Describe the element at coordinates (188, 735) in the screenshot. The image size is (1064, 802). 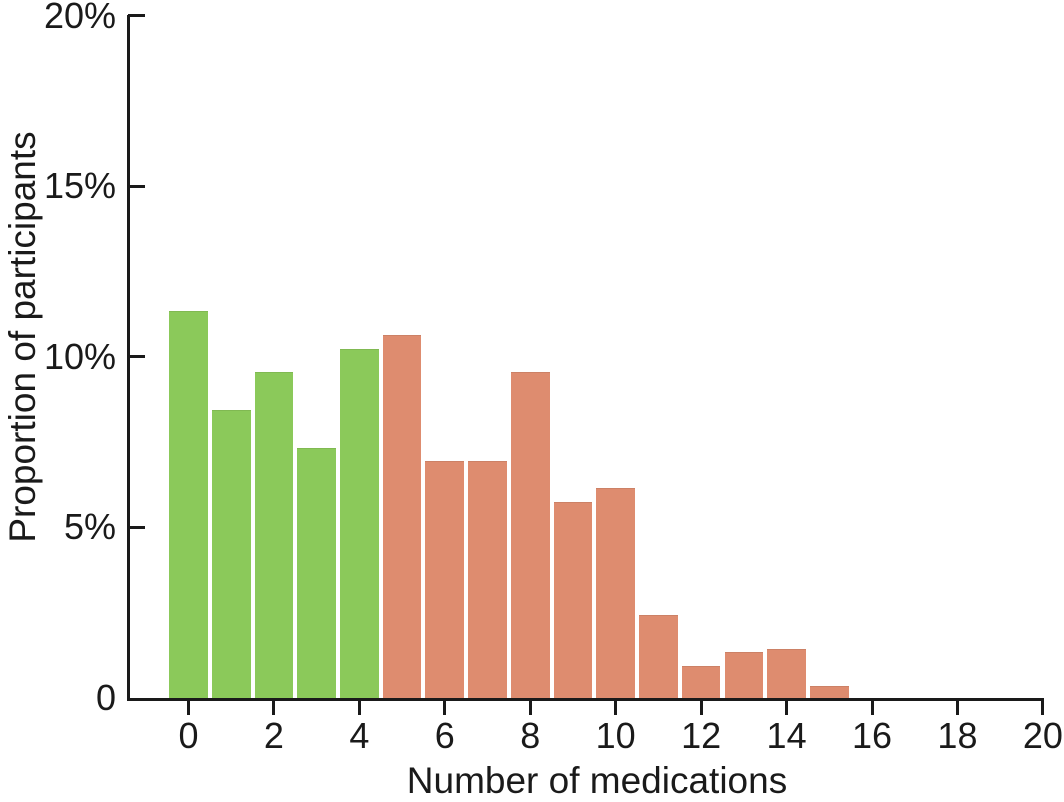
I see `x-tick-label: 0` at that location.